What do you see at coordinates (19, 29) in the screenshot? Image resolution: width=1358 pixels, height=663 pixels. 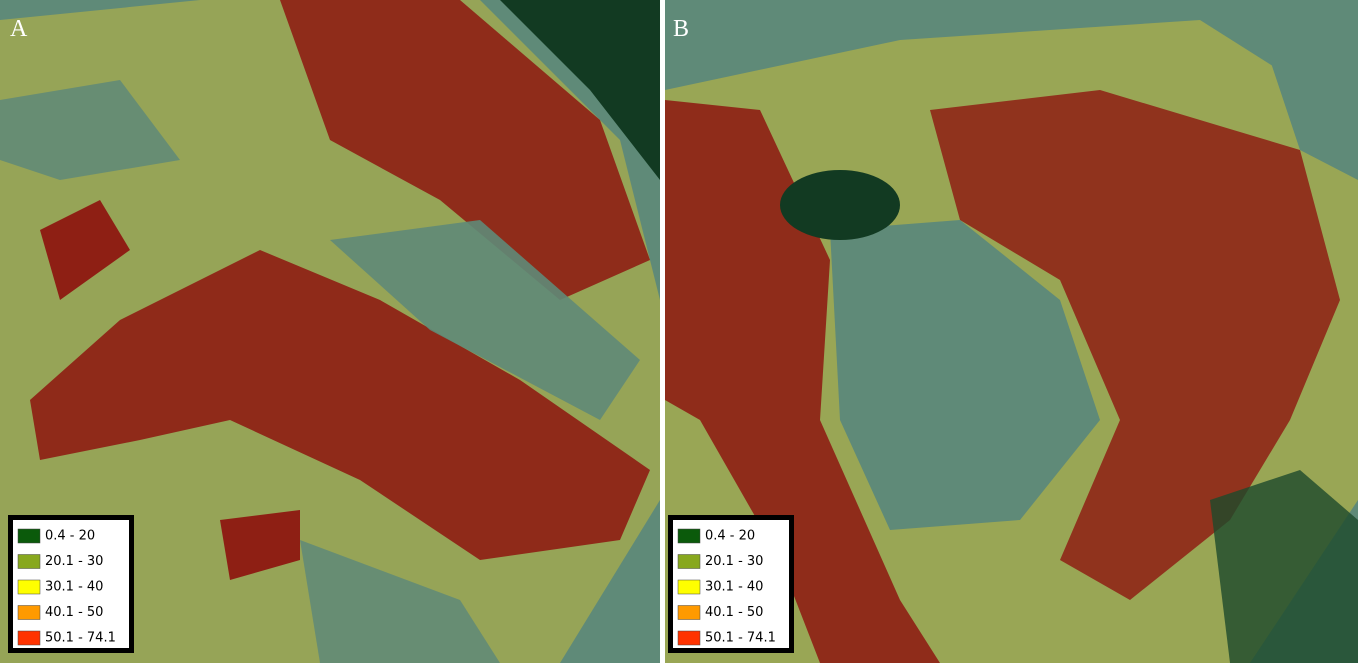 I see `panel-label: A` at bounding box center [19, 29].